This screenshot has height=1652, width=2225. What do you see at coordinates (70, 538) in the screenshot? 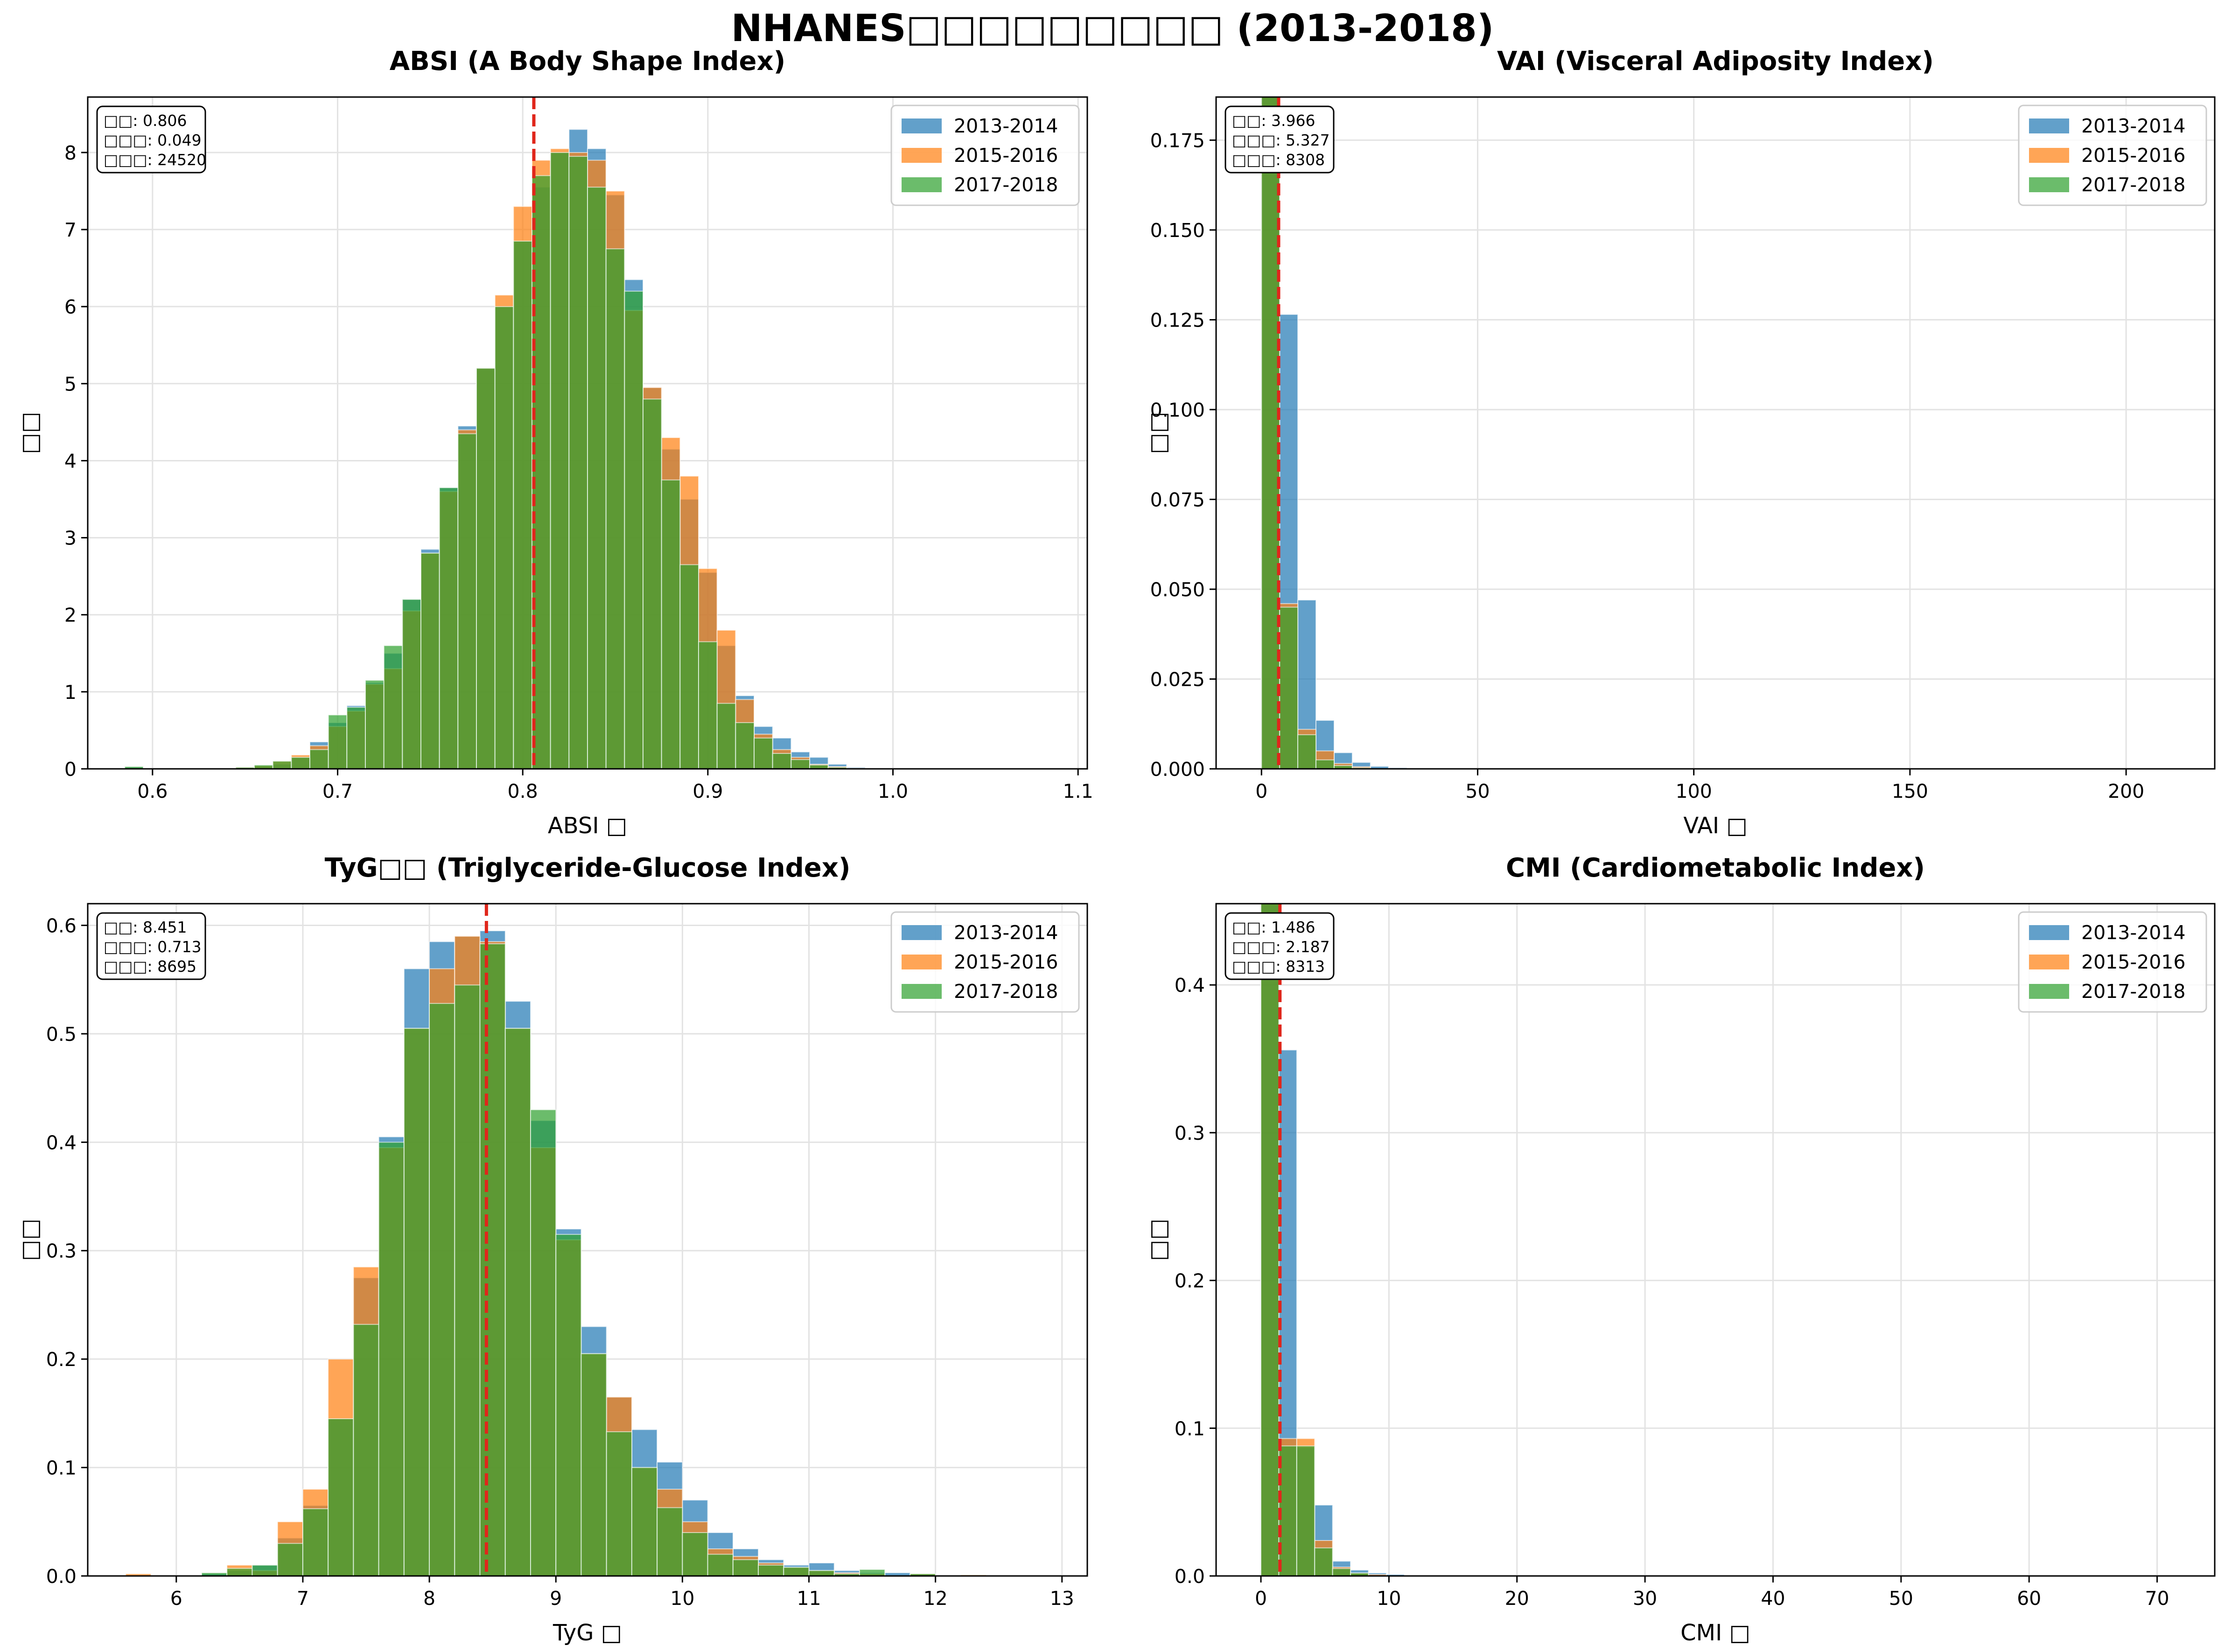
I see `y-tick-label: 3` at bounding box center [70, 538].